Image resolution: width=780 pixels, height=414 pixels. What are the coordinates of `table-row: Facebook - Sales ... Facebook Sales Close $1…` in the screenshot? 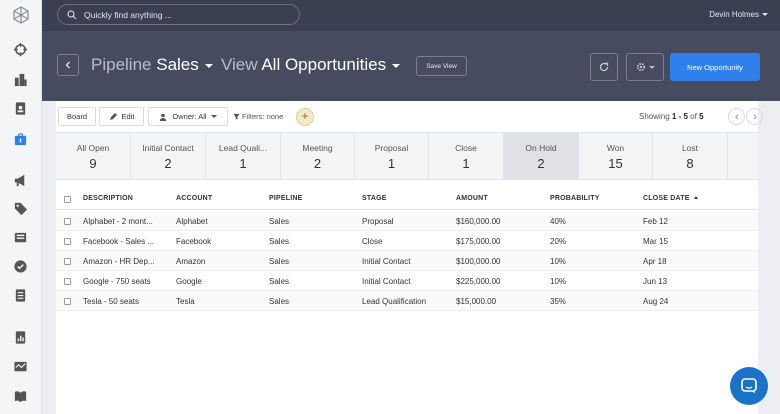 It's located at (407, 241).